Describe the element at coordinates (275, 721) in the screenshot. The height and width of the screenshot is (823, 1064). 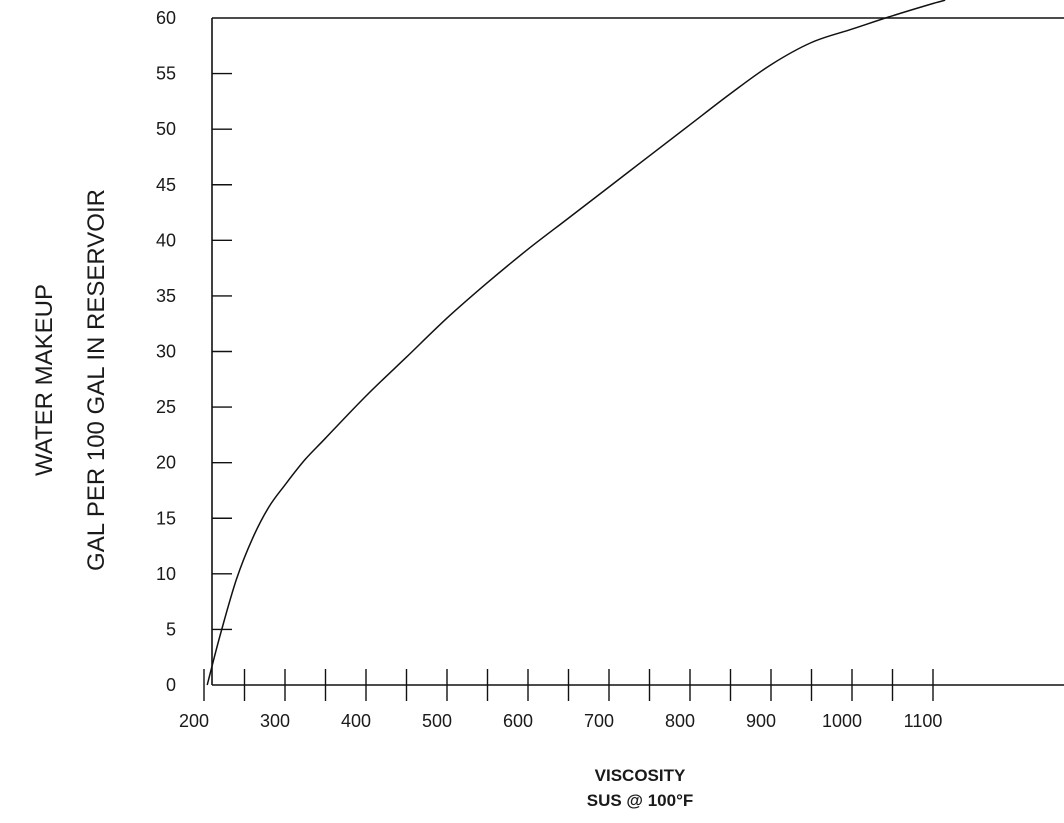
I see `x-tick-label: 300` at that location.